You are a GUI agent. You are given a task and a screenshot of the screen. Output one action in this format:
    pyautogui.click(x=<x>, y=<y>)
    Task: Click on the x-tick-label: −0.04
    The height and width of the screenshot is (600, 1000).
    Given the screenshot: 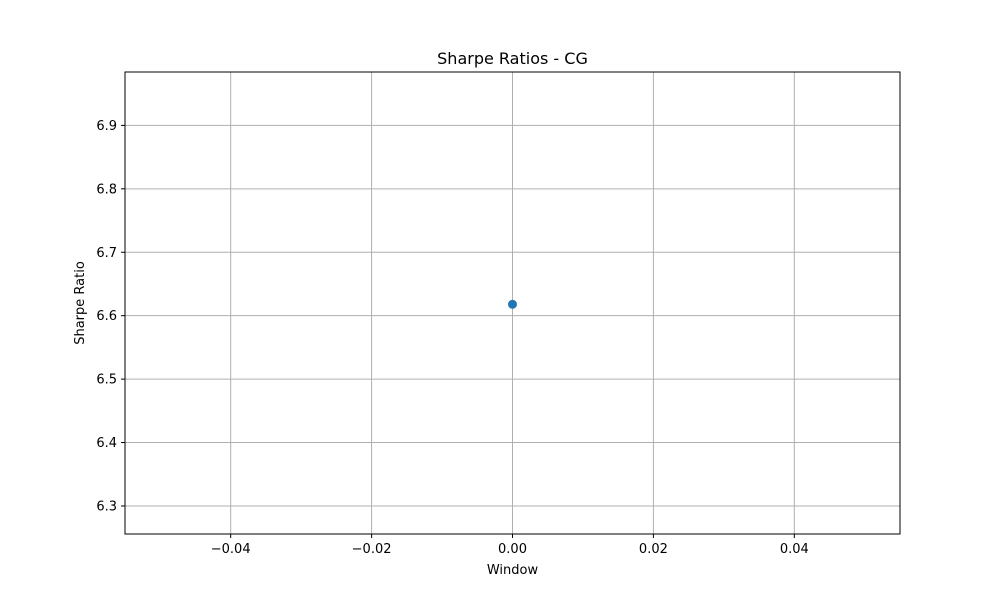 What is the action you would take?
    pyautogui.click(x=231, y=549)
    